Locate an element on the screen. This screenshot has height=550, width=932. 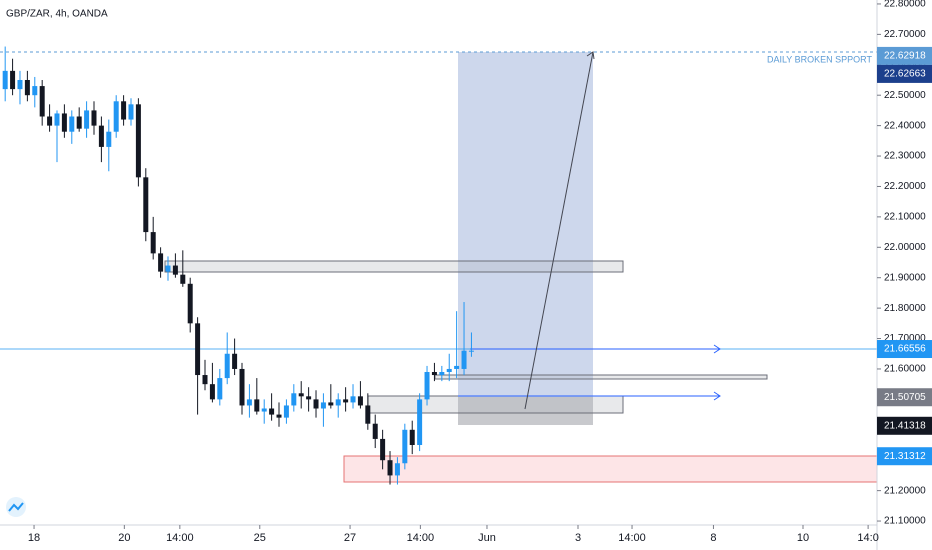
annotation: DAILY BROKEN SPPORT is located at coordinates (820, 59).